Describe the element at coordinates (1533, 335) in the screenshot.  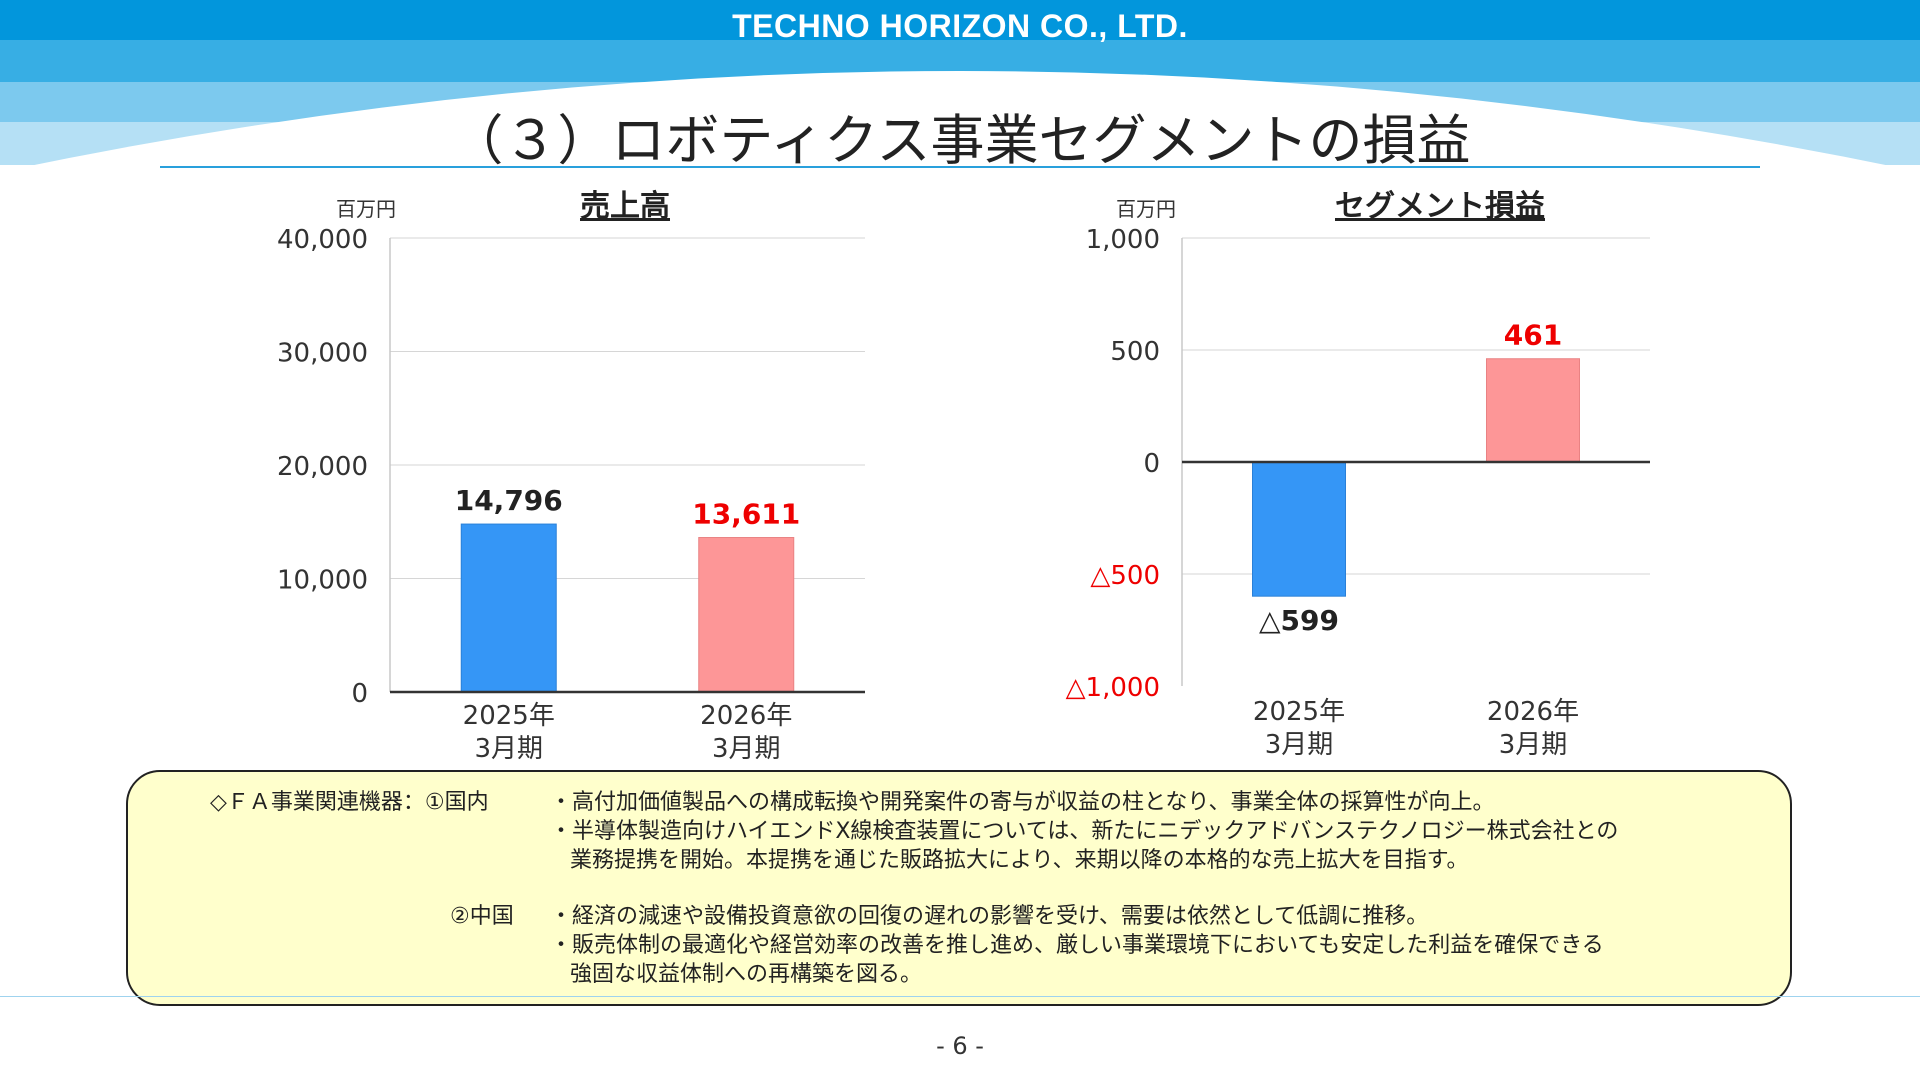
I see `data-label: 461` at that location.